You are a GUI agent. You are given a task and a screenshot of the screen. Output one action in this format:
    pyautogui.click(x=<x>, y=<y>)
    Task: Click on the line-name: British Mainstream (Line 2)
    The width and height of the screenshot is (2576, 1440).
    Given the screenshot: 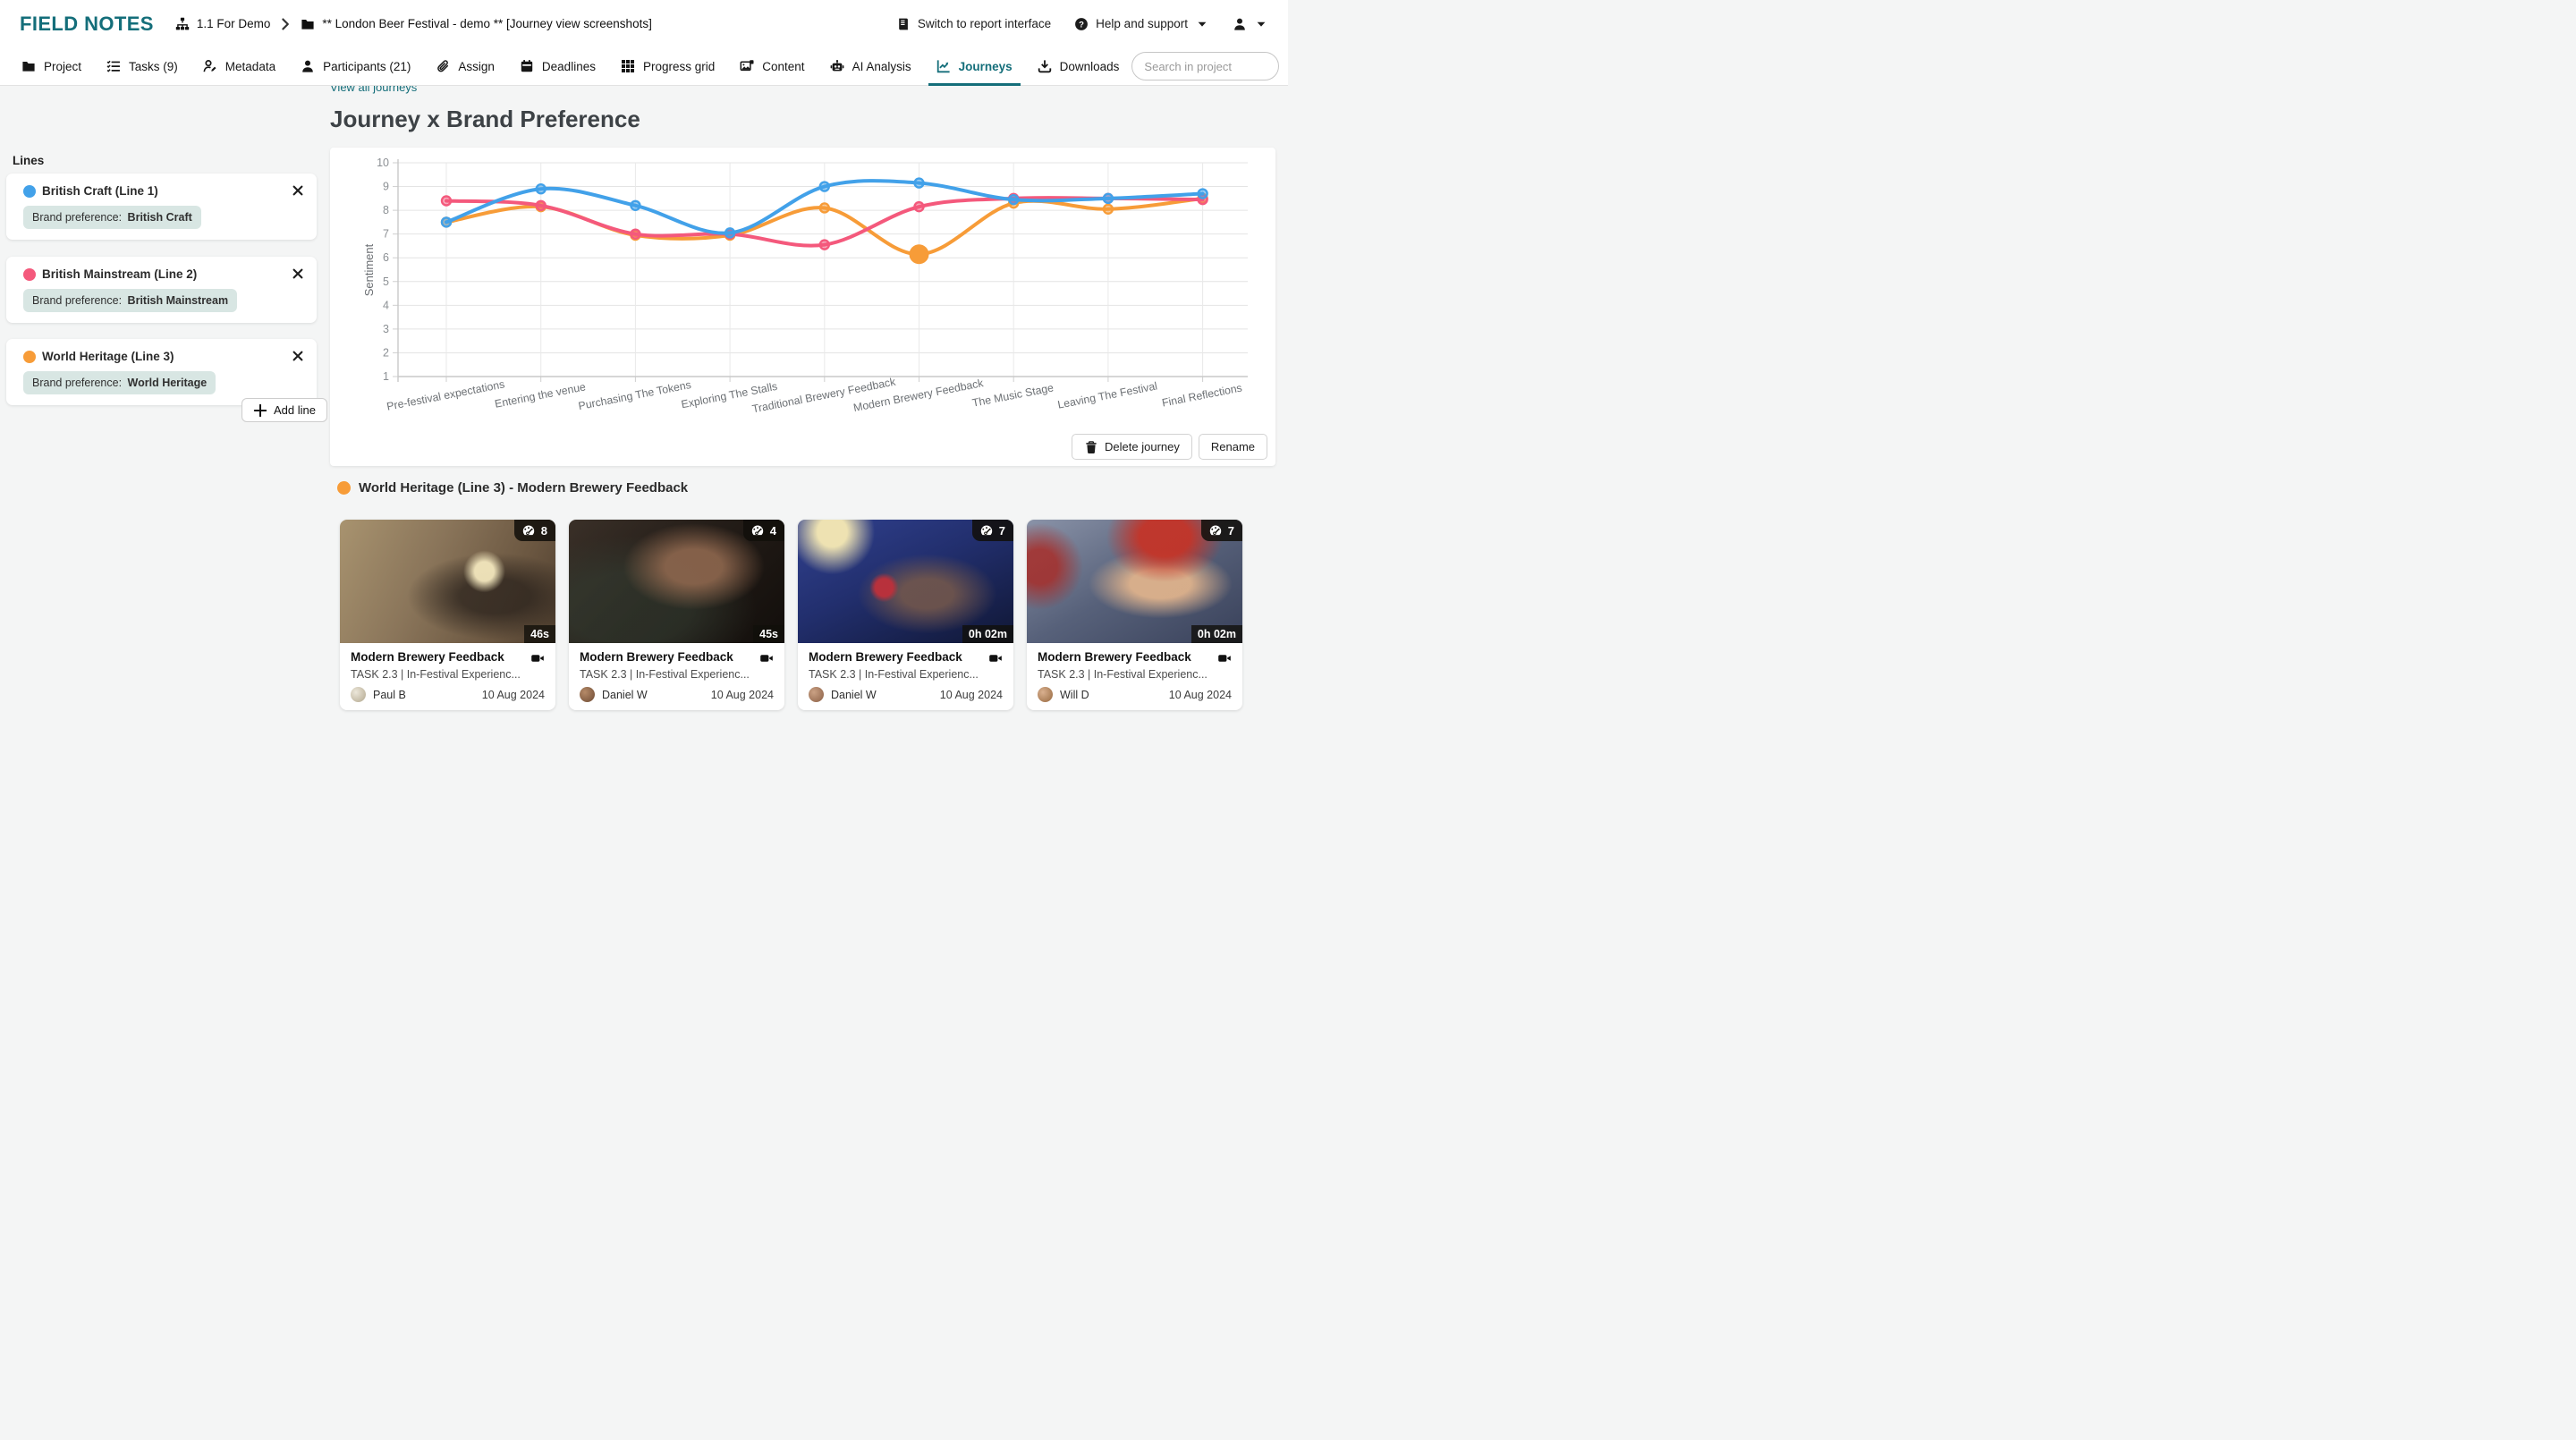 What is the action you would take?
    pyautogui.click(x=120, y=274)
    